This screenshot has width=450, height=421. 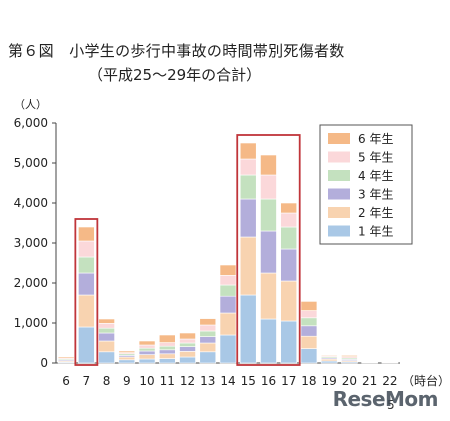 I want to click on x-tick-label: 19, so click(x=329, y=381).